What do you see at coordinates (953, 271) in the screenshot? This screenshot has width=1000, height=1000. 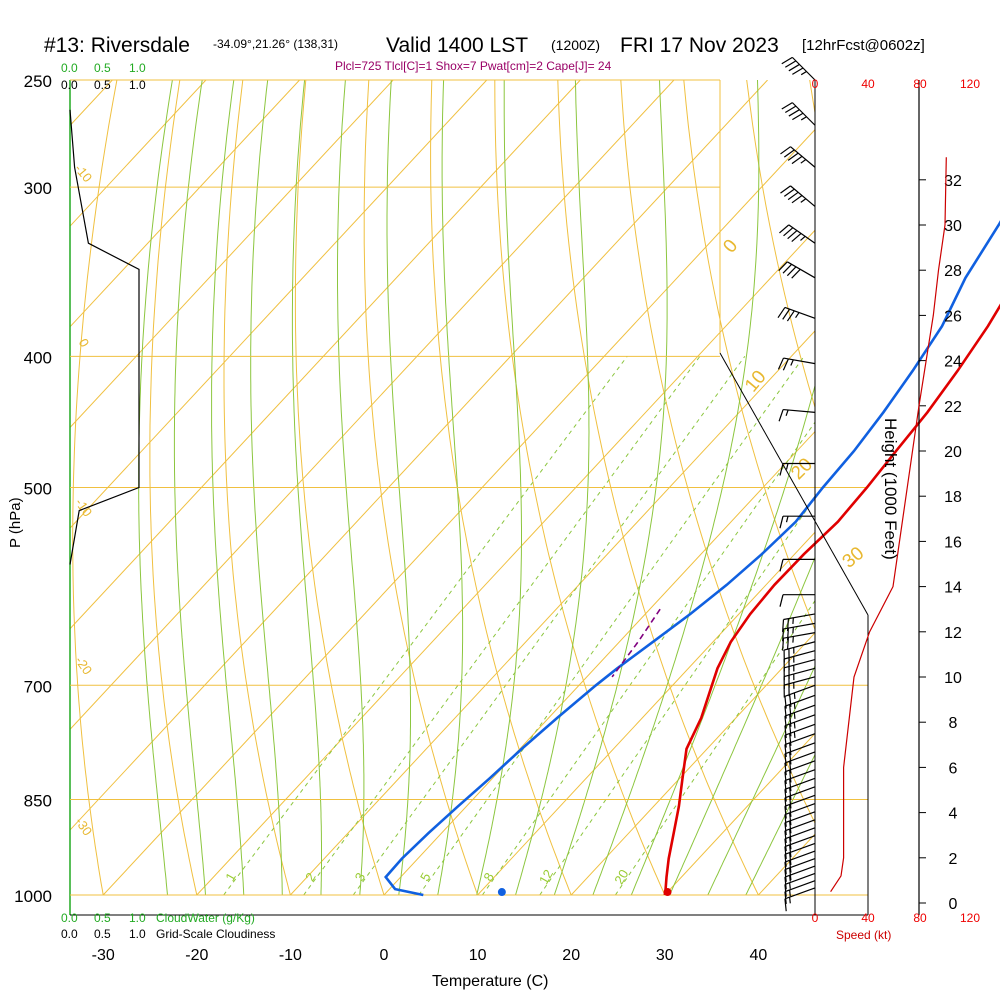 I see `height-tick-label-28: 28` at bounding box center [953, 271].